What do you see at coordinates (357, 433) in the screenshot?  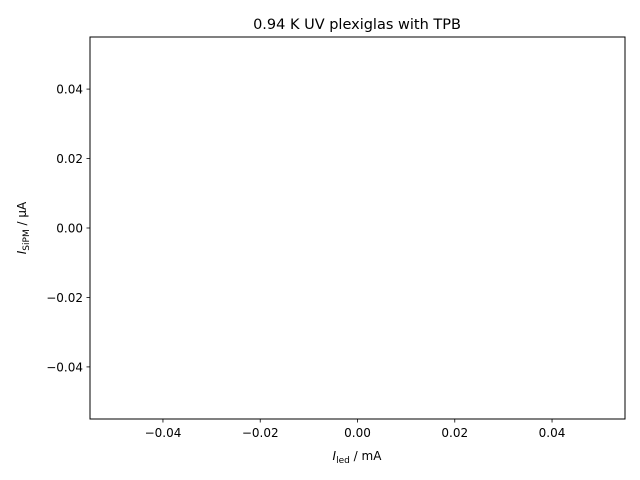 I see `x-tick-label: 0.00` at bounding box center [357, 433].